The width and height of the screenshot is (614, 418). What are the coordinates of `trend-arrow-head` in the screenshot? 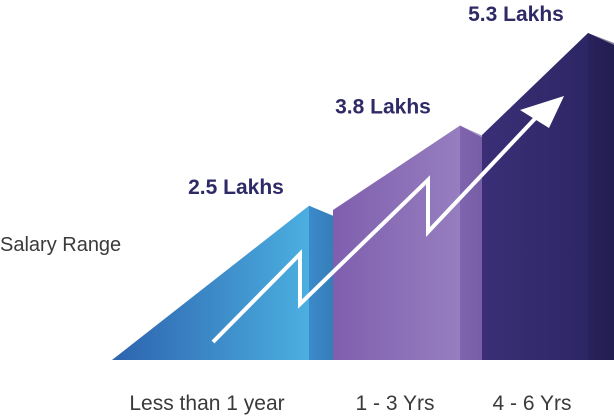 It's located at (542, 112).